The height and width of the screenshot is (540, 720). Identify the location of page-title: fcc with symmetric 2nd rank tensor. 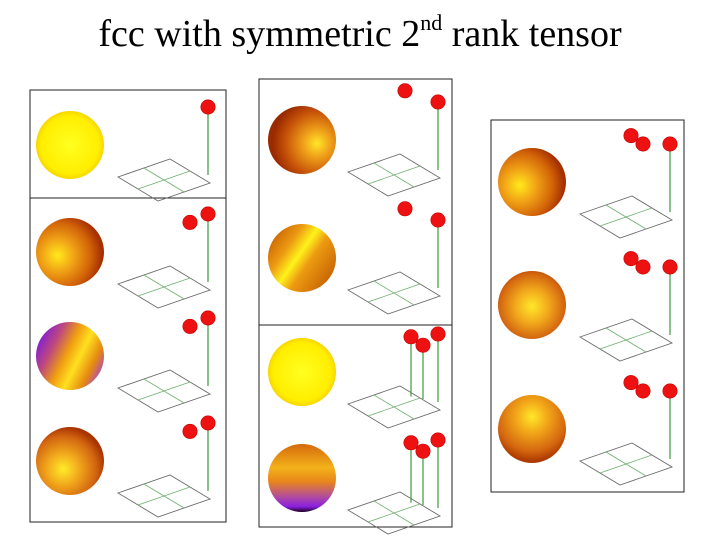
(360, 34).